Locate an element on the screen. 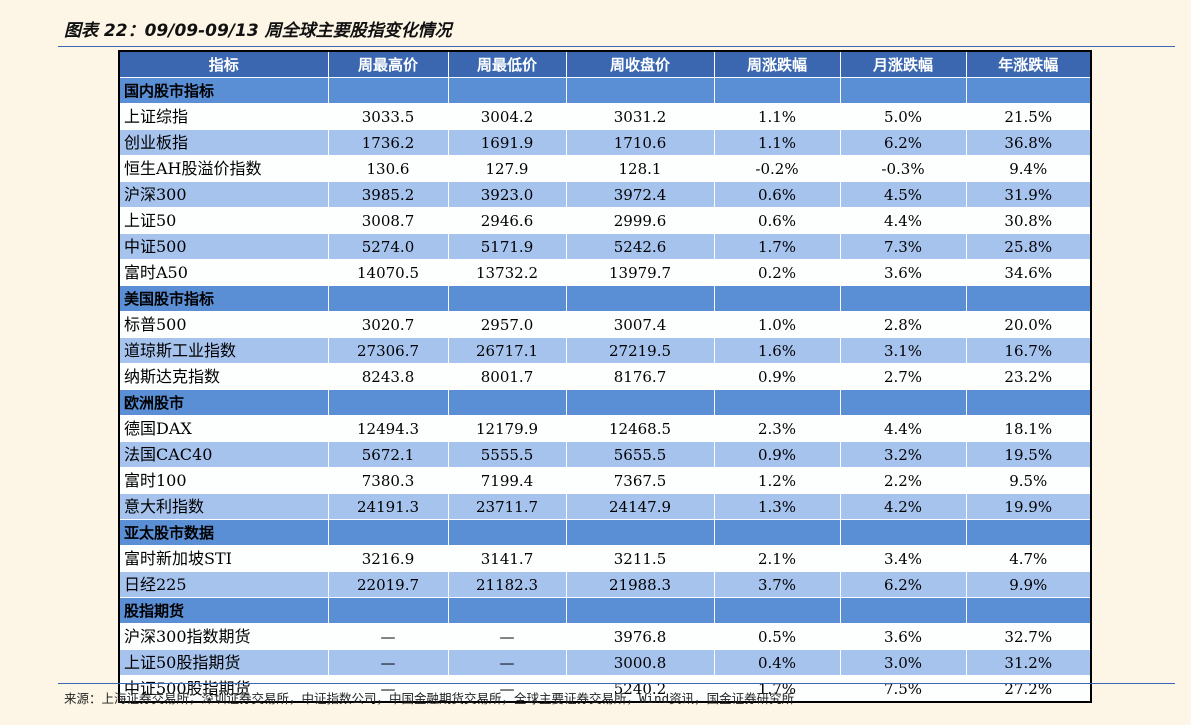 The image size is (1191, 725). value-cell: 23.2% is located at coordinates (1028, 376).